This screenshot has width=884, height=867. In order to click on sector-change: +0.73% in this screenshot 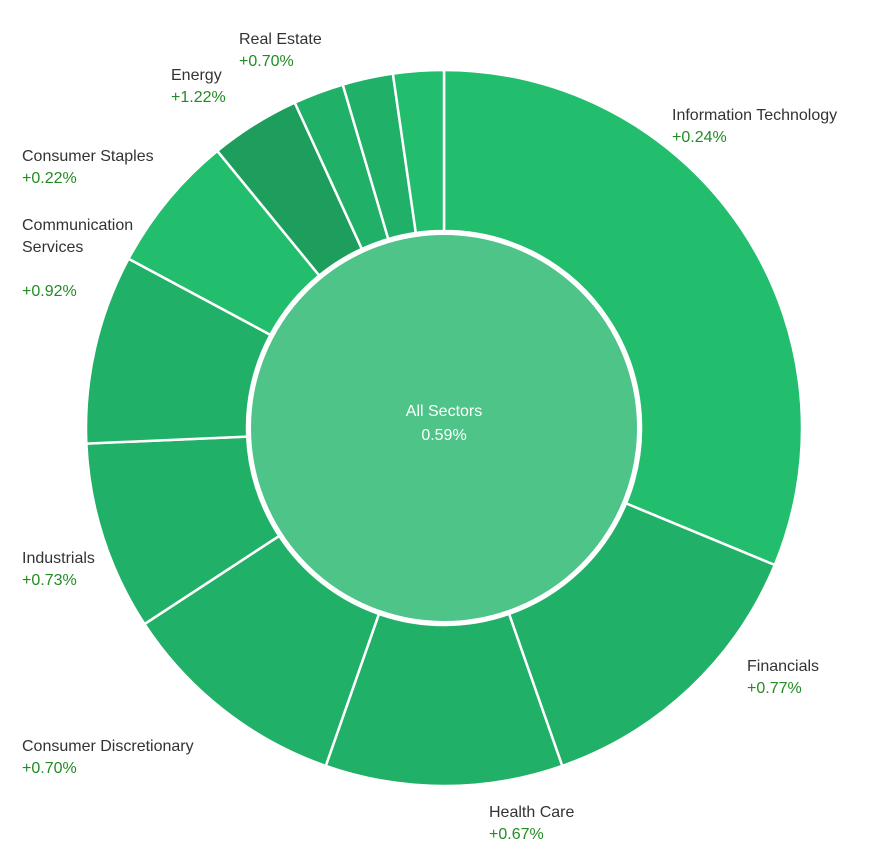, I will do `click(49, 580)`.